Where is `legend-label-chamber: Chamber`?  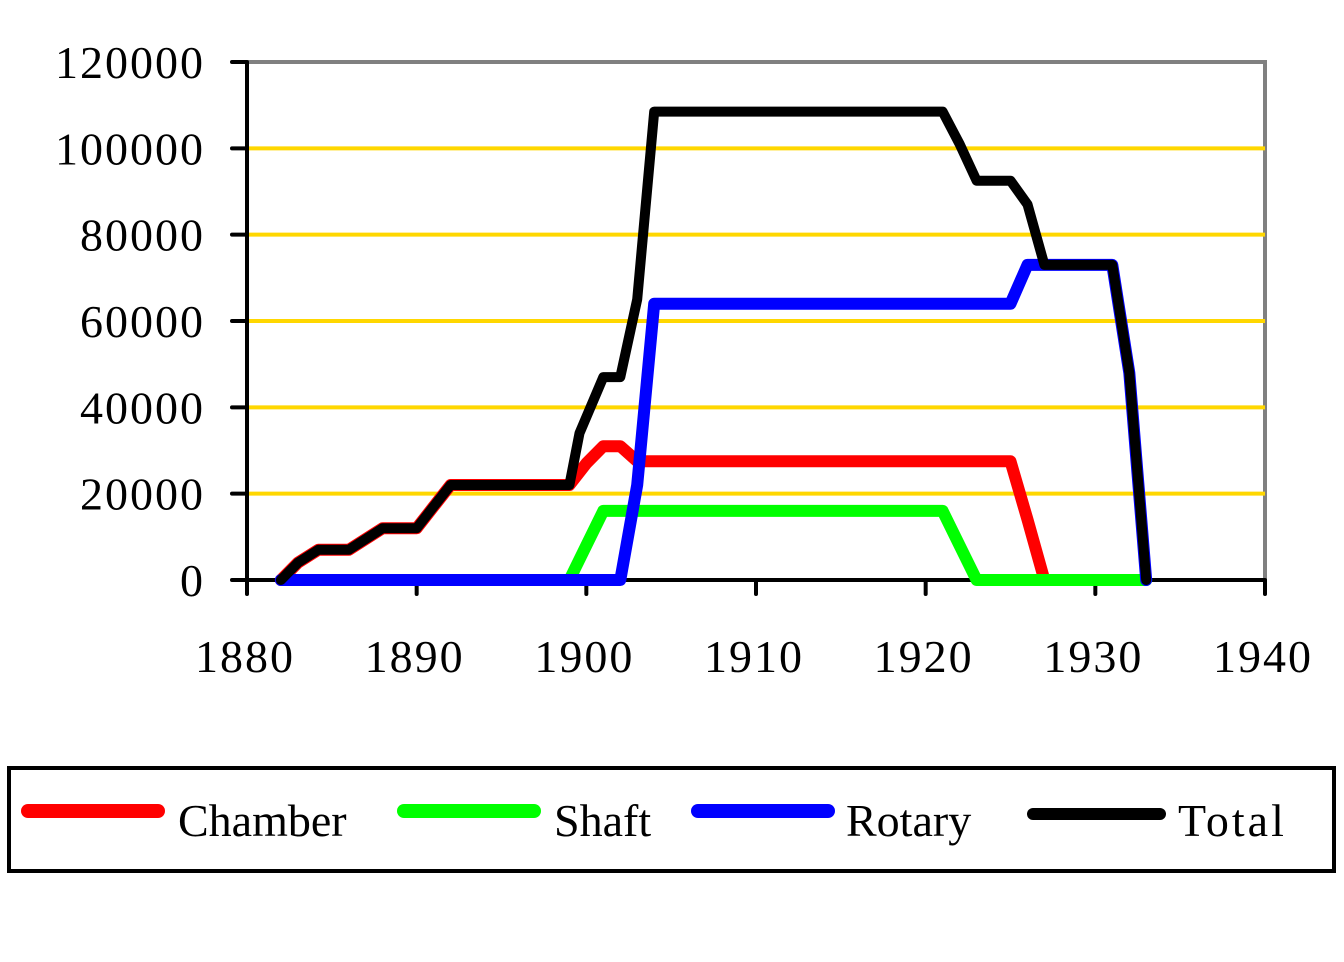
legend-label-chamber: Chamber is located at coordinates (262, 820).